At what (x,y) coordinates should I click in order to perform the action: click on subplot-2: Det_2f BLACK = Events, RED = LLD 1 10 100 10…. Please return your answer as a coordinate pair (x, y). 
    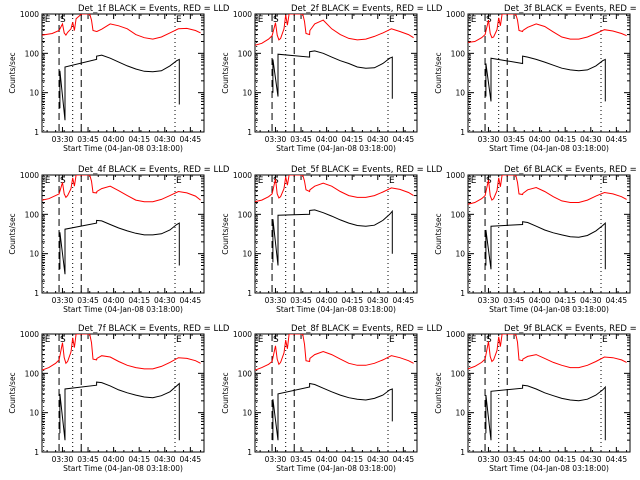
    Looking at the image, I should click on (332, 78).